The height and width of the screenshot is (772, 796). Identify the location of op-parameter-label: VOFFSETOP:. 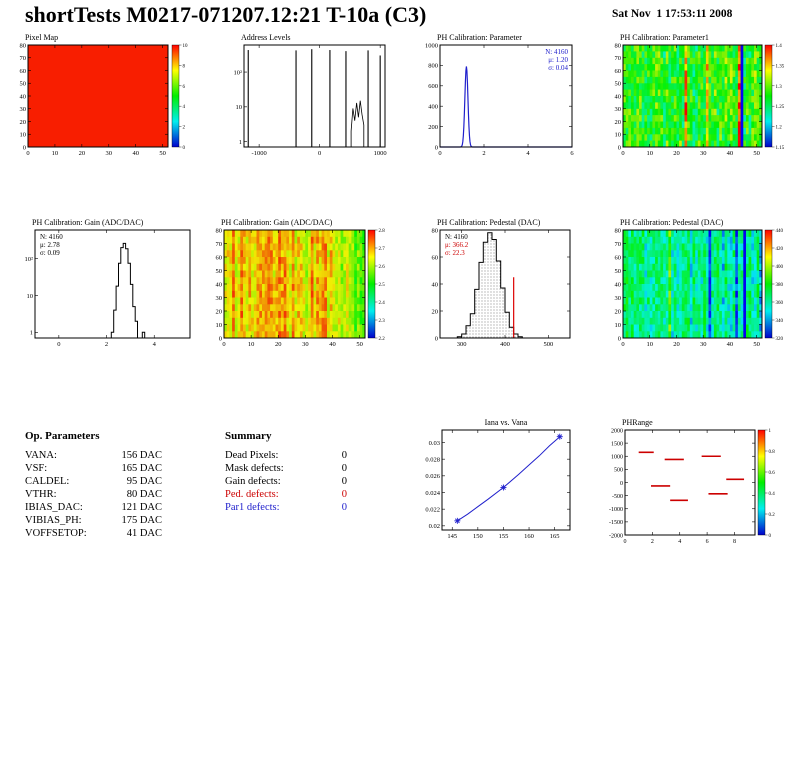
(56, 533).